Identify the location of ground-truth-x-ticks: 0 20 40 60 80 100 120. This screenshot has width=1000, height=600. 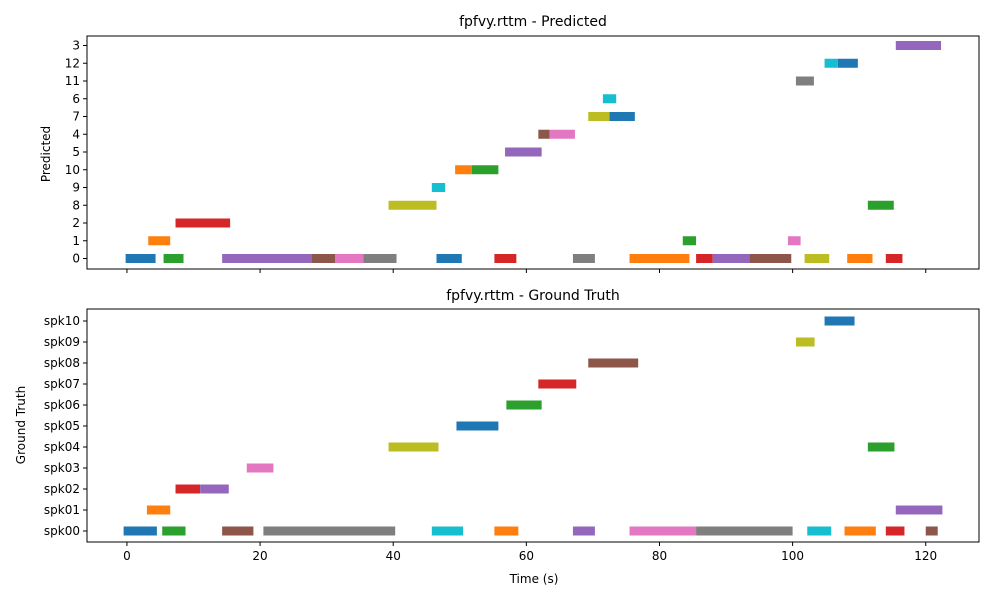
(530, 552).